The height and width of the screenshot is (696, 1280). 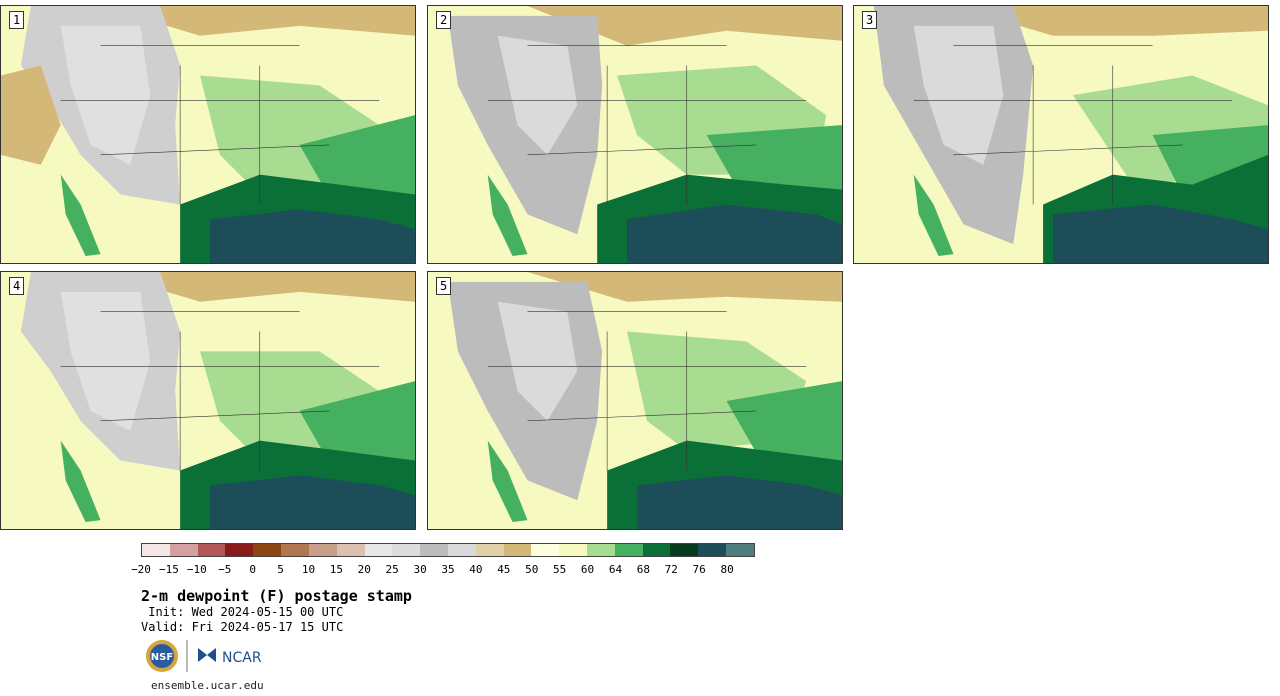 What do you see at coordinates (671, 569) in the screenshot?
I see `colorbar-tick-label: 72` at bounding box center [671, 569].